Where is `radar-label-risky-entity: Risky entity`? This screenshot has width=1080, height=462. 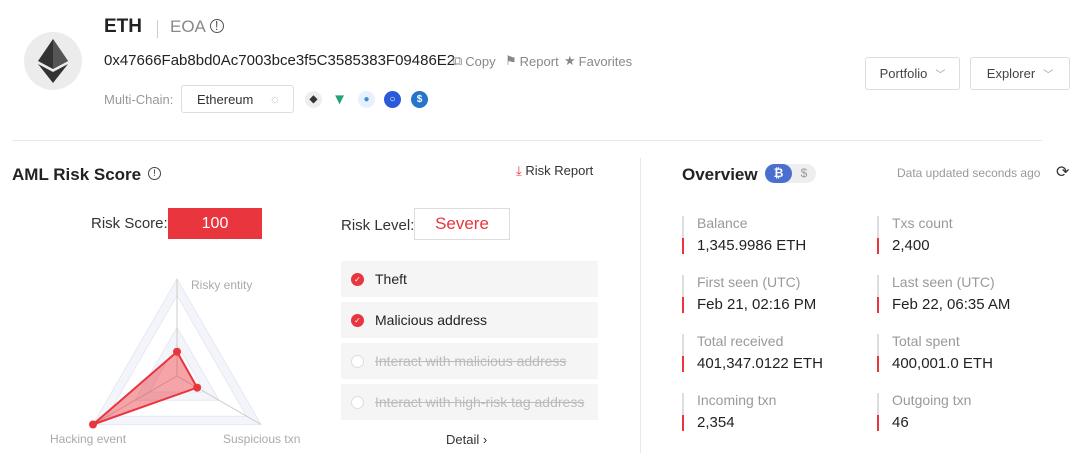 radar-label-risky-entity: Risky entity is located at coordinates (222, 285).